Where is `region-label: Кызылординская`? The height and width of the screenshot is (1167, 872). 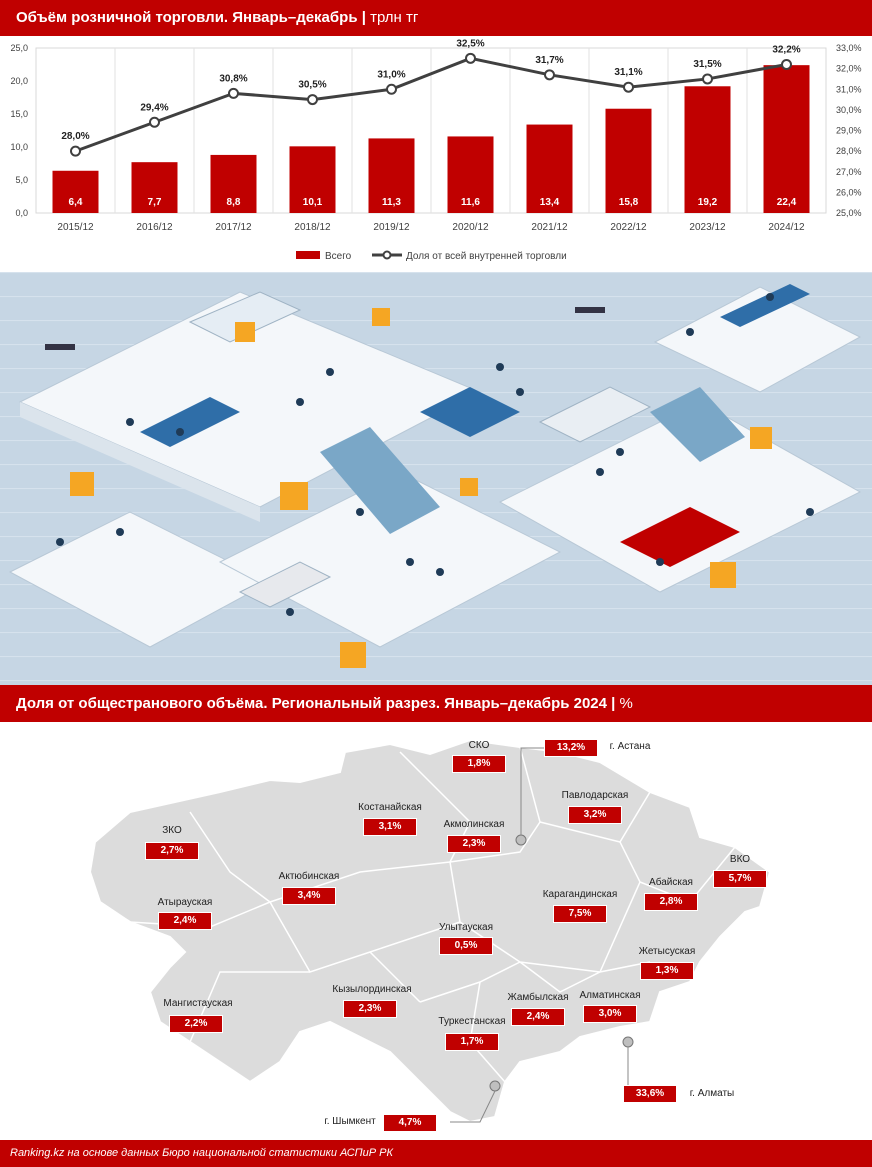
region-label: Кызылординская is located at coordinates (372, 989).